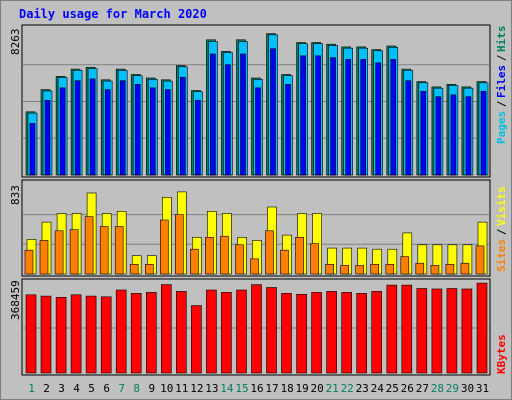  What do you see at coordinates (422, 388) in the screenshot?
I see `day-label-27: 27` at bounding box center [422, 388].